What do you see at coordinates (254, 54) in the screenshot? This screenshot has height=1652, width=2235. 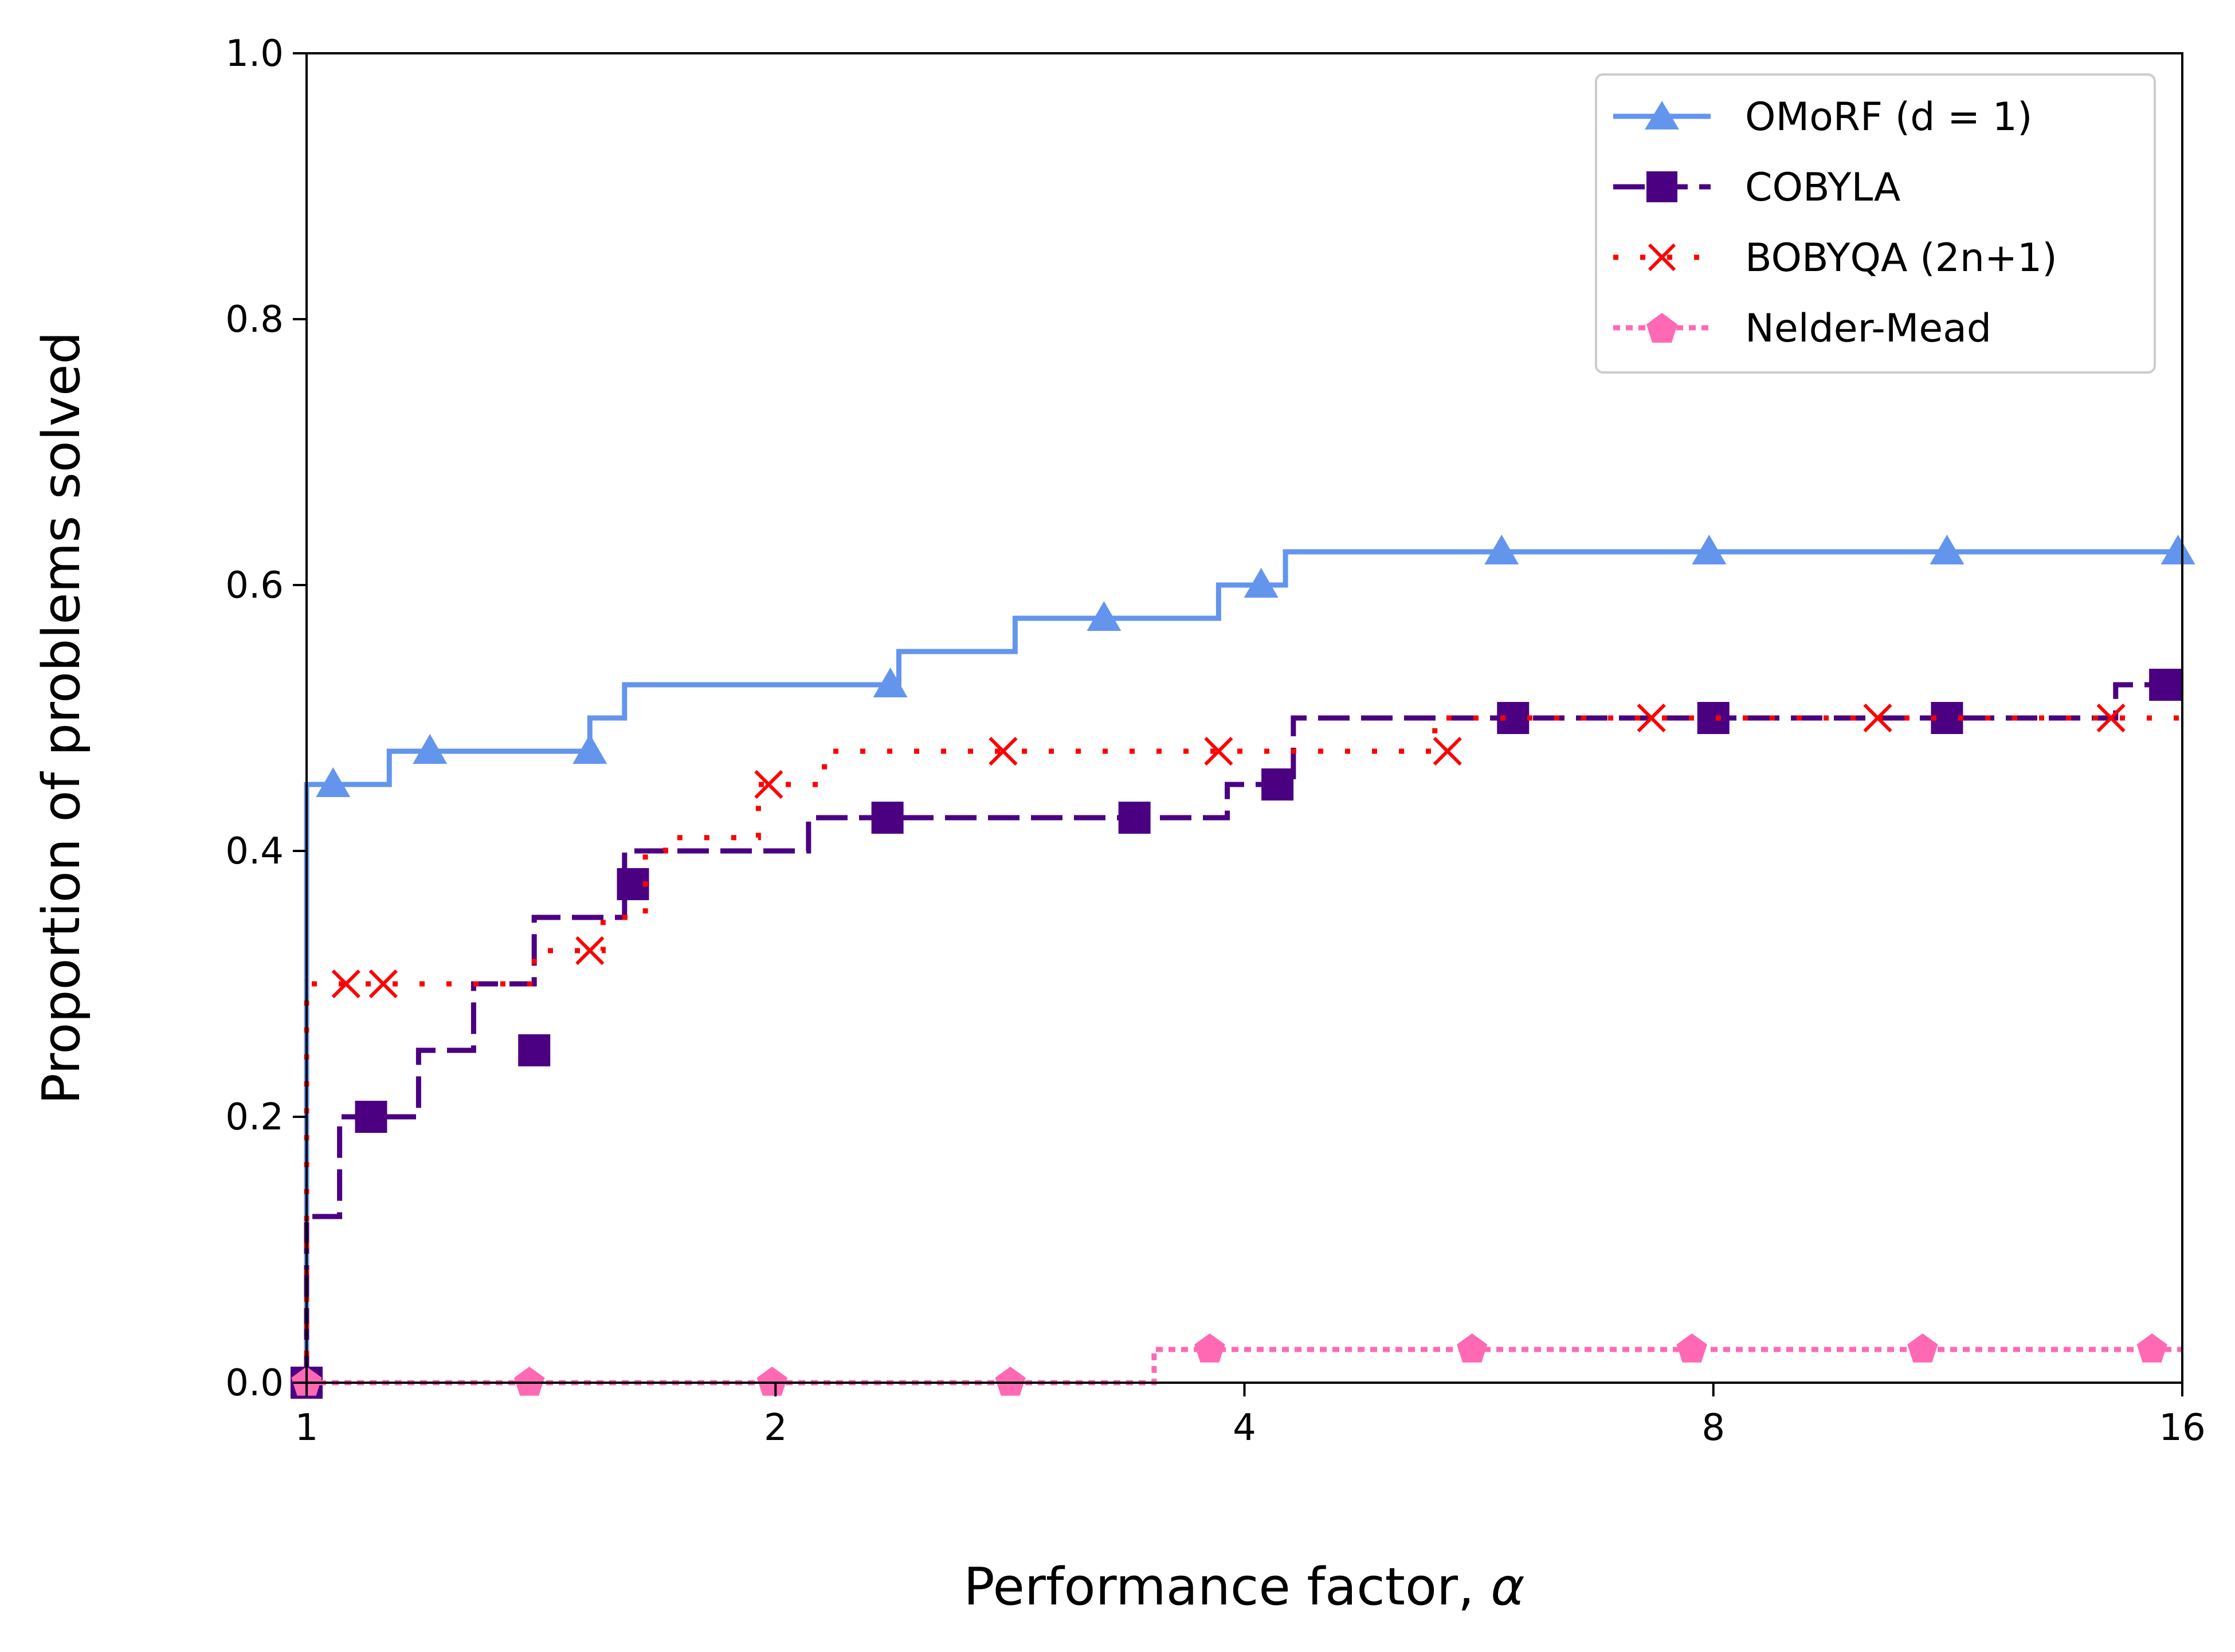 I see `y-tick-label: 1.0` at bounding box center [254, 54].